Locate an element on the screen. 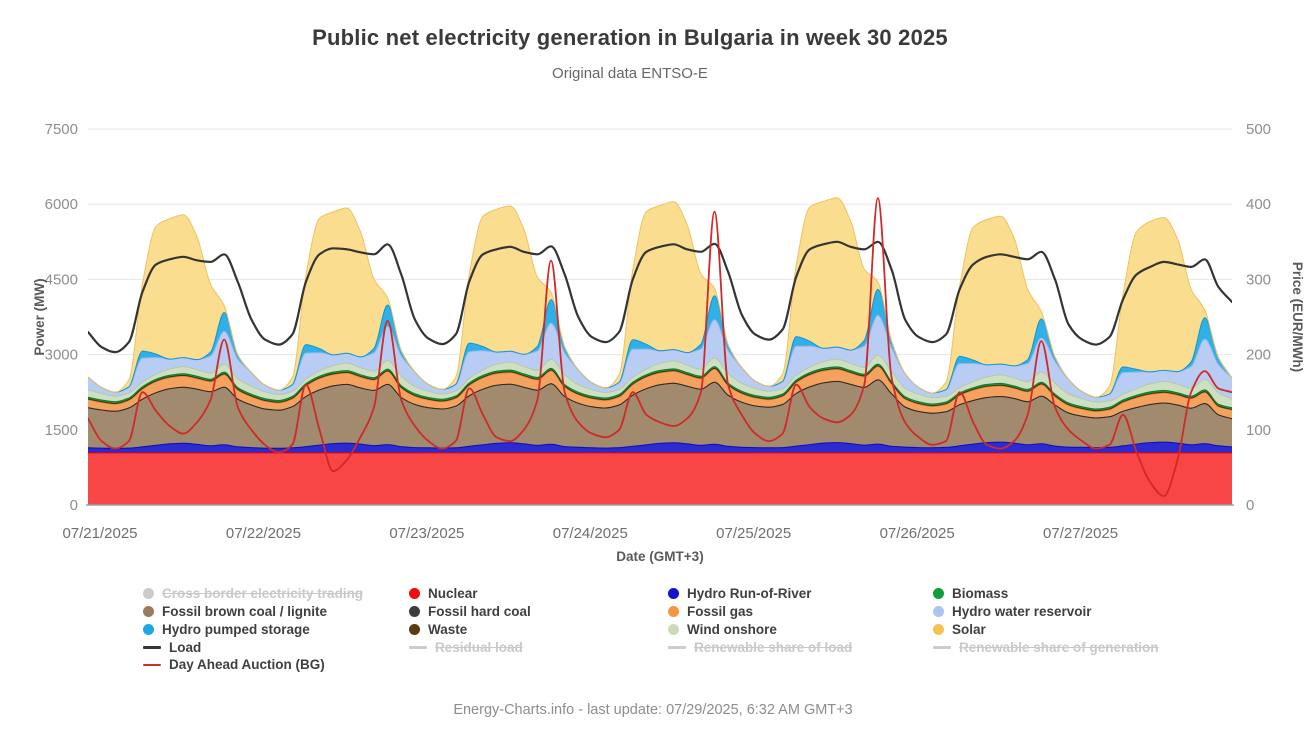 This screenshot has width=1306, height=735. x-axis-tick-label: 07/22/2025 is located at coordinates (263, 533).